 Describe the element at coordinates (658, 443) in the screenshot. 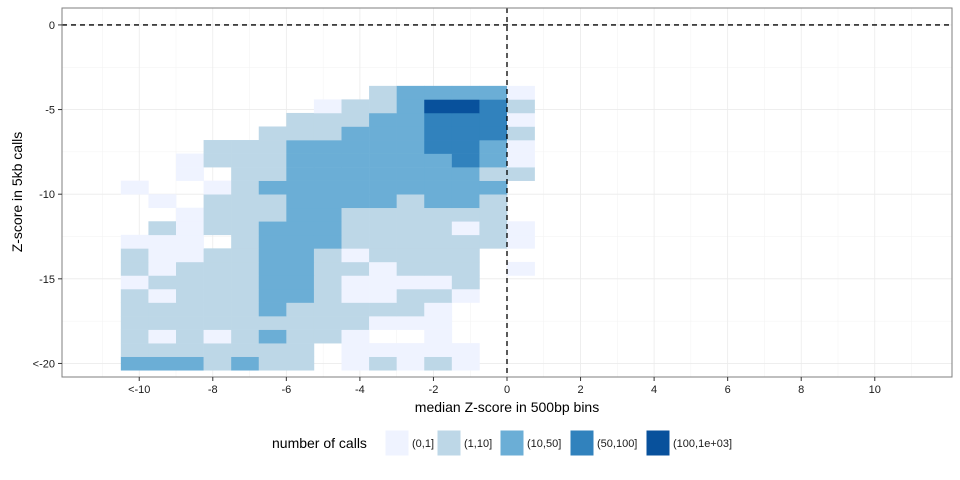

I see `legend-swatch` at that location.